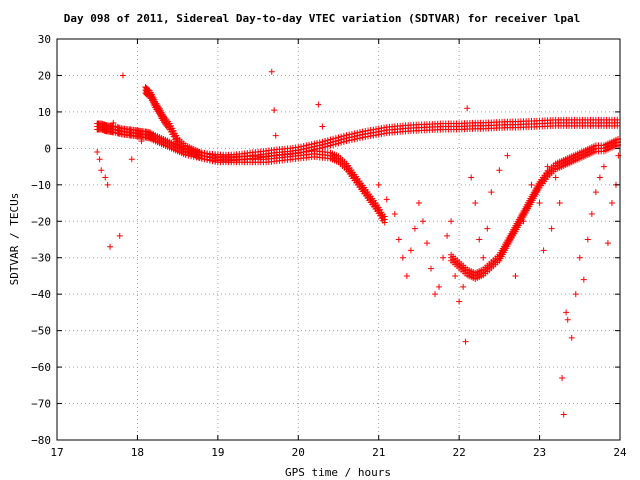 The height and width of the screenshot is (480, 640). Describe the element at coordinates (41, 367) in the screenshot. I see `y-tick-label: −60` at that location.